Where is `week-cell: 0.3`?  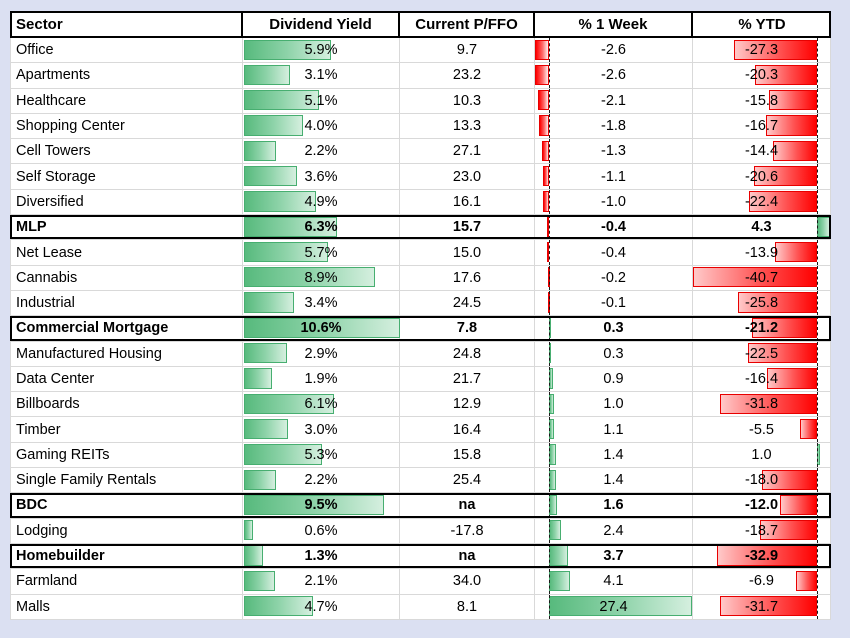
week-cell: 0.3 is located at coordinates (614, 353).